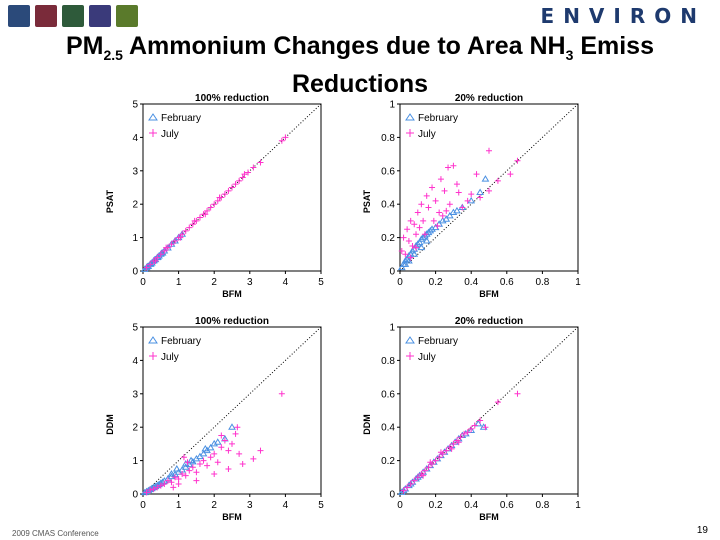 The height and width of the screenshot is (540, 720). What do you see at coordinates (471, 282) in the screenshot?
I see `x-tick-label: 0.4` at bounding box center [471, 282].